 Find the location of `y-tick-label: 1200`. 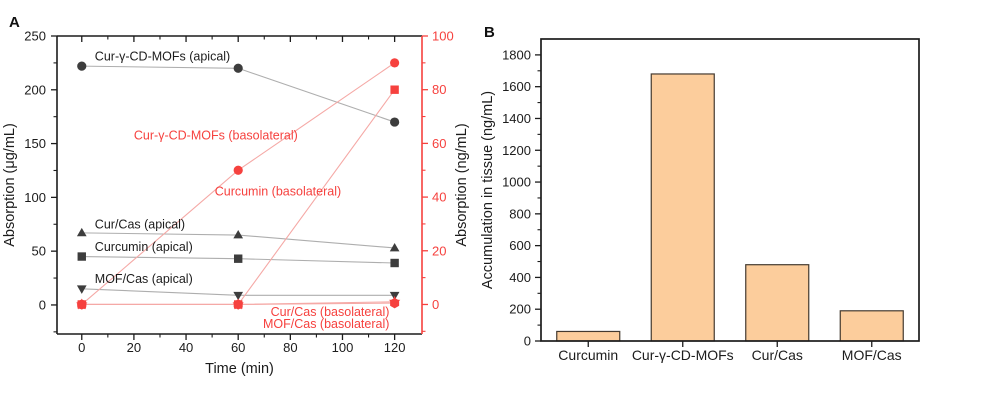

y-tick-label: 1200 is located at coordinates (516, 150).